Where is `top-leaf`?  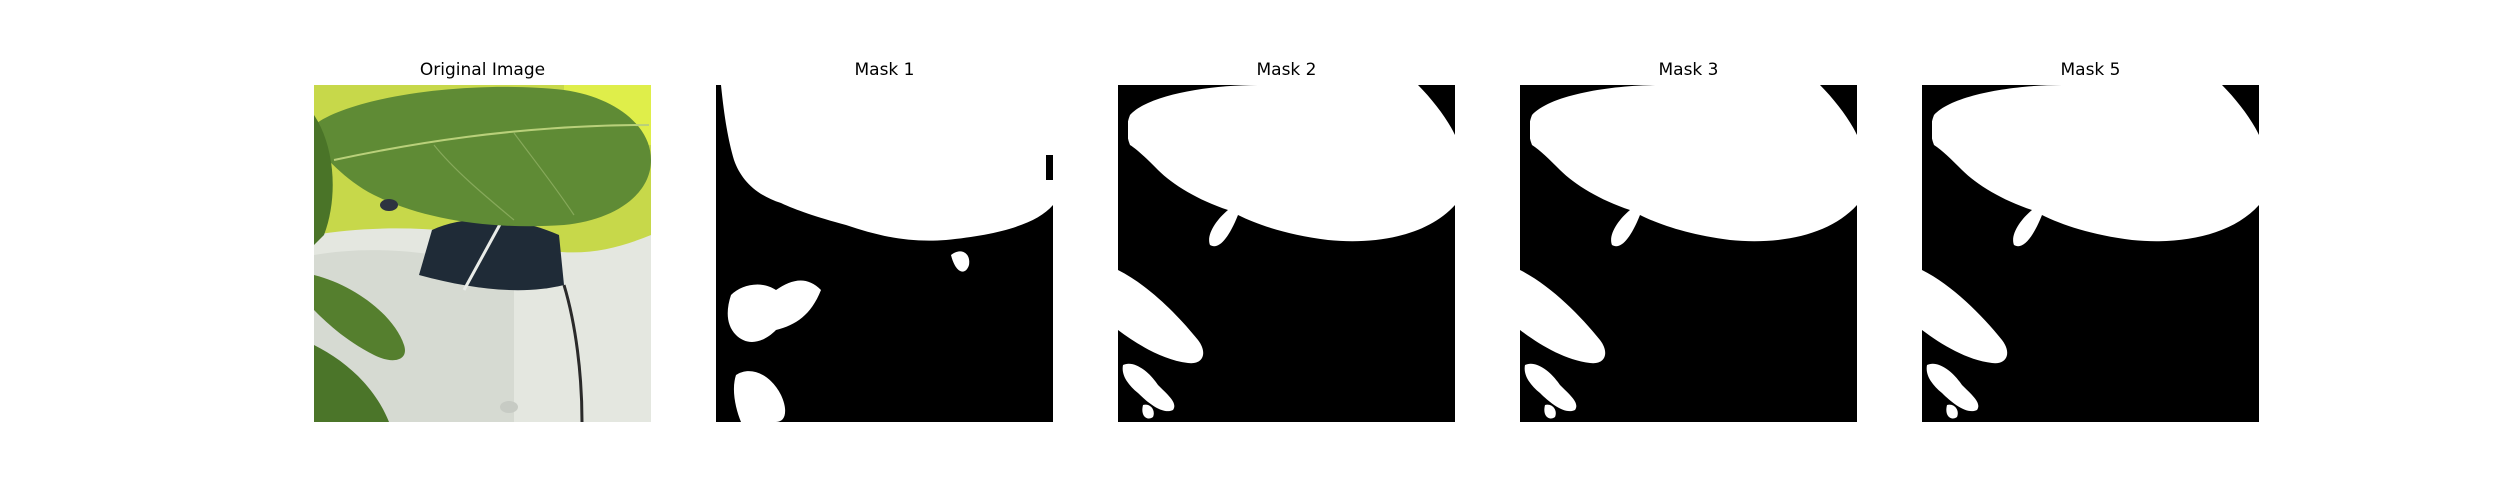 top-leaf is located at coordinates (482, 156).